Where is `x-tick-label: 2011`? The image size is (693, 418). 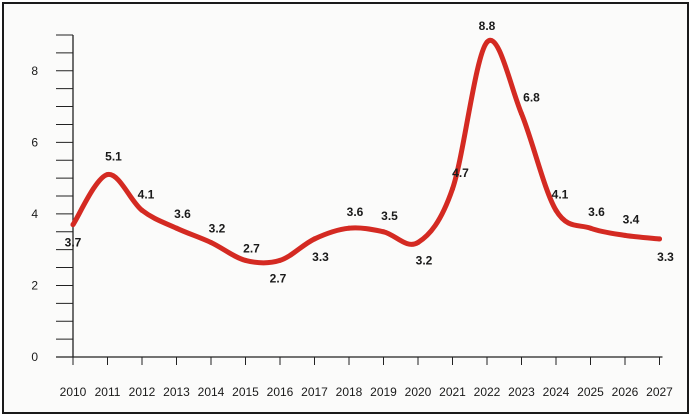 x-tick-label: 2011 is located at coordinates (108, 392).